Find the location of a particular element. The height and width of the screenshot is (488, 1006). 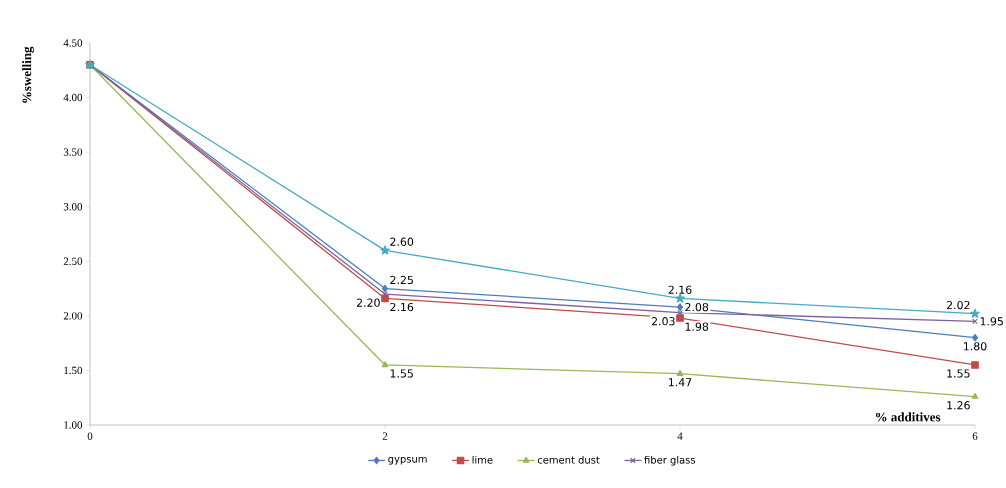

x-axis-title: % additives is located at coordinates (908, 417).